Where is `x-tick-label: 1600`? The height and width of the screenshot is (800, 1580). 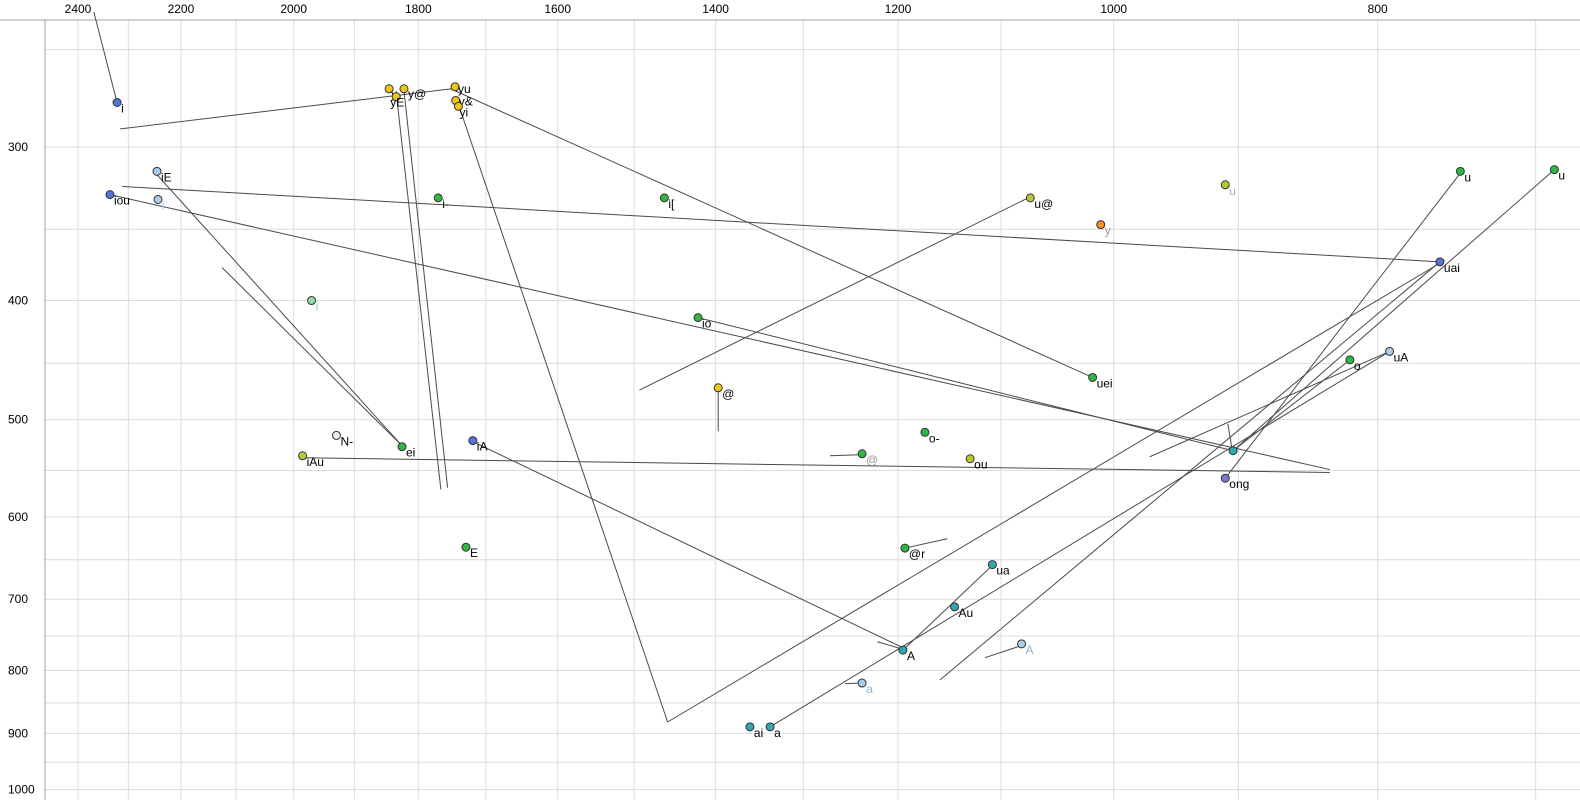 x-tick-label: 1600 is located at coordinates (557, 9).